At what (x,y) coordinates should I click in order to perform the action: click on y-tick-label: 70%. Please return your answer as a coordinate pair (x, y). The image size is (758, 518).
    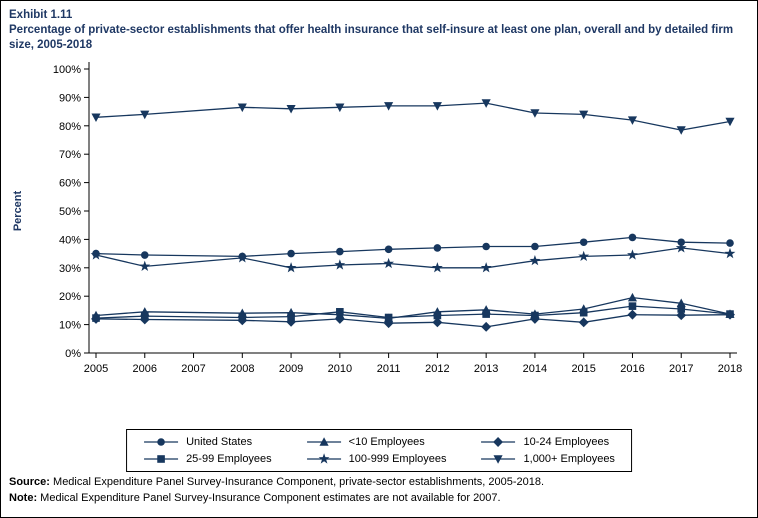
    Looking at the image, I should click on (70, 155).